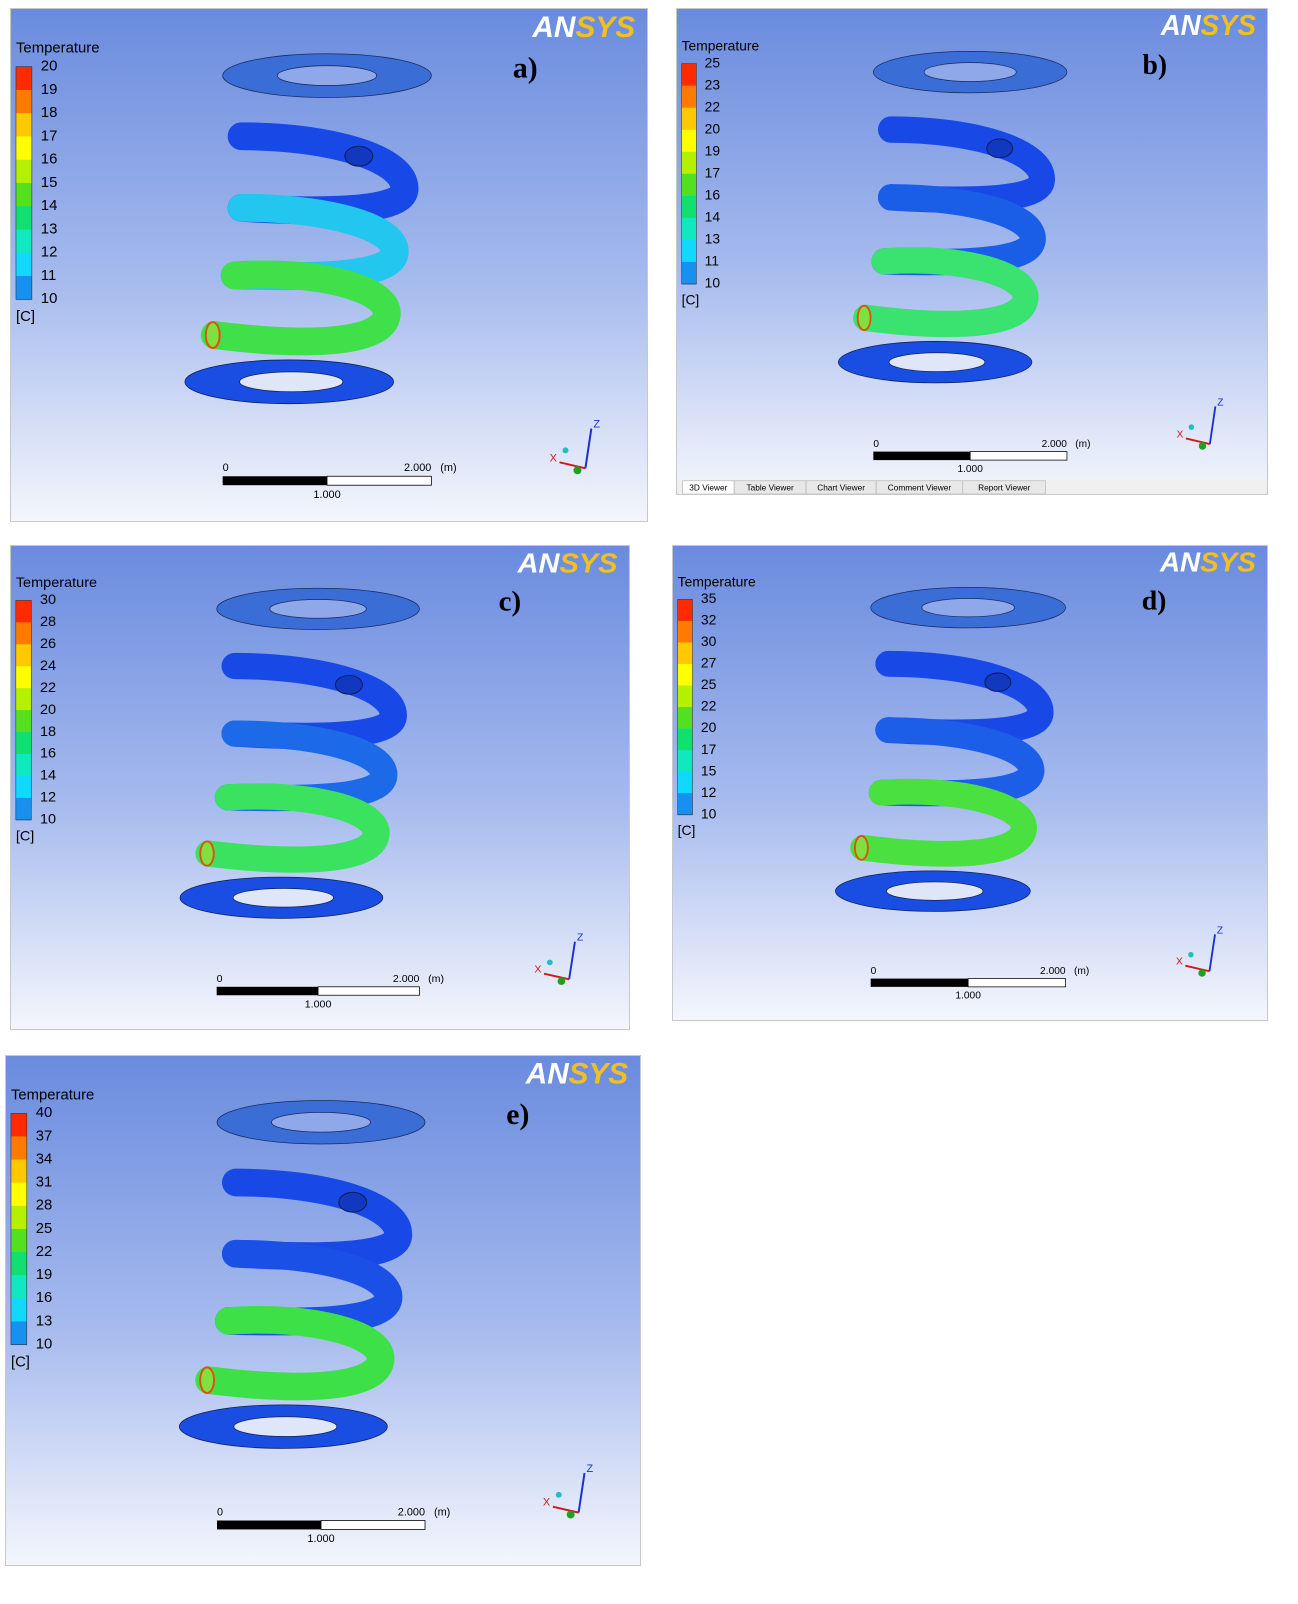 The height and width of the screenshot is (1604, 1298). I want to click on legend-tick: 14, so click(713, 216).